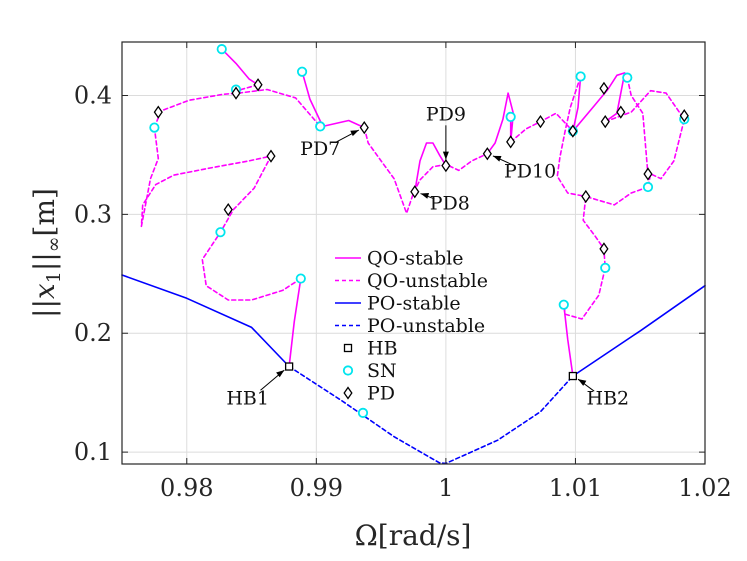 The width and height of the screenshot is (747, 561). What do you see at coordinates (44, 212) in the screenshot?
I see `y-axis-title-unit: [m]` at bounding box center [44, 212].